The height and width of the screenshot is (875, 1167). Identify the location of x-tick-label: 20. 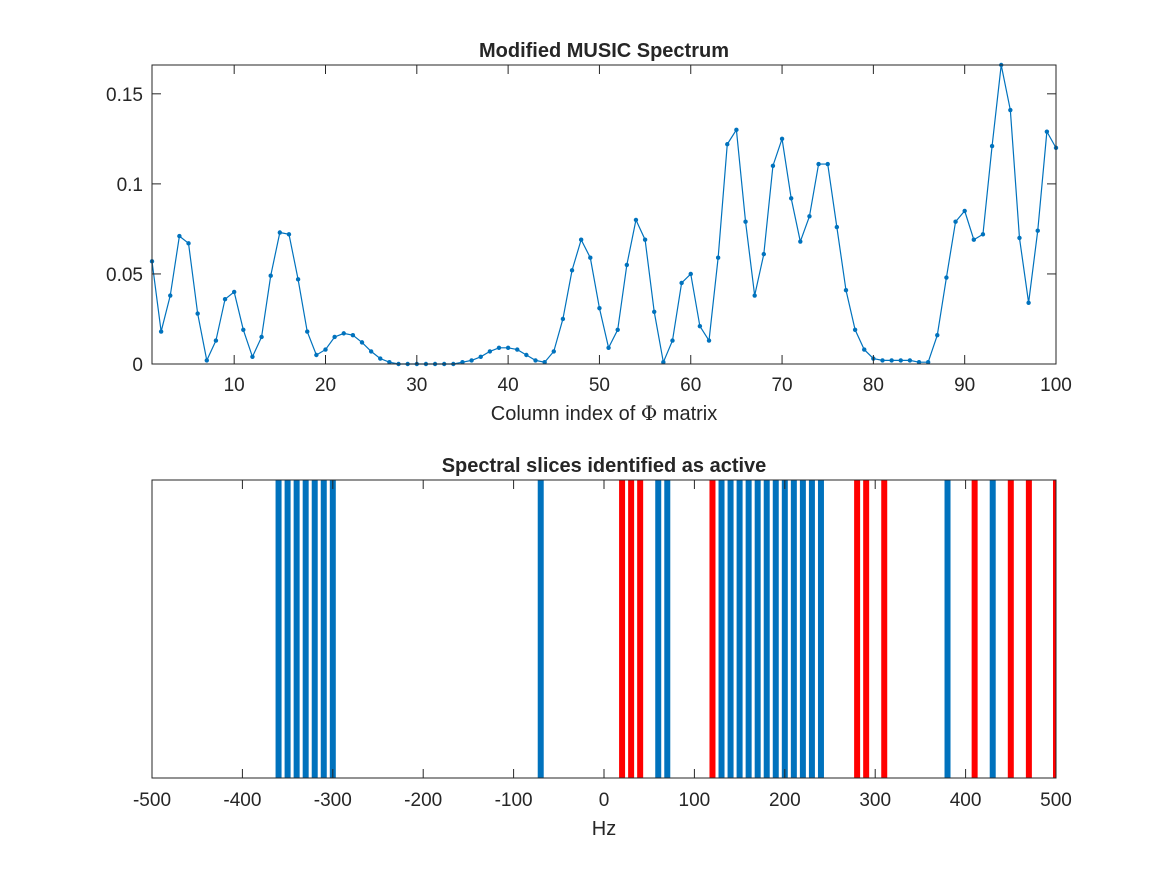
(325, 385).